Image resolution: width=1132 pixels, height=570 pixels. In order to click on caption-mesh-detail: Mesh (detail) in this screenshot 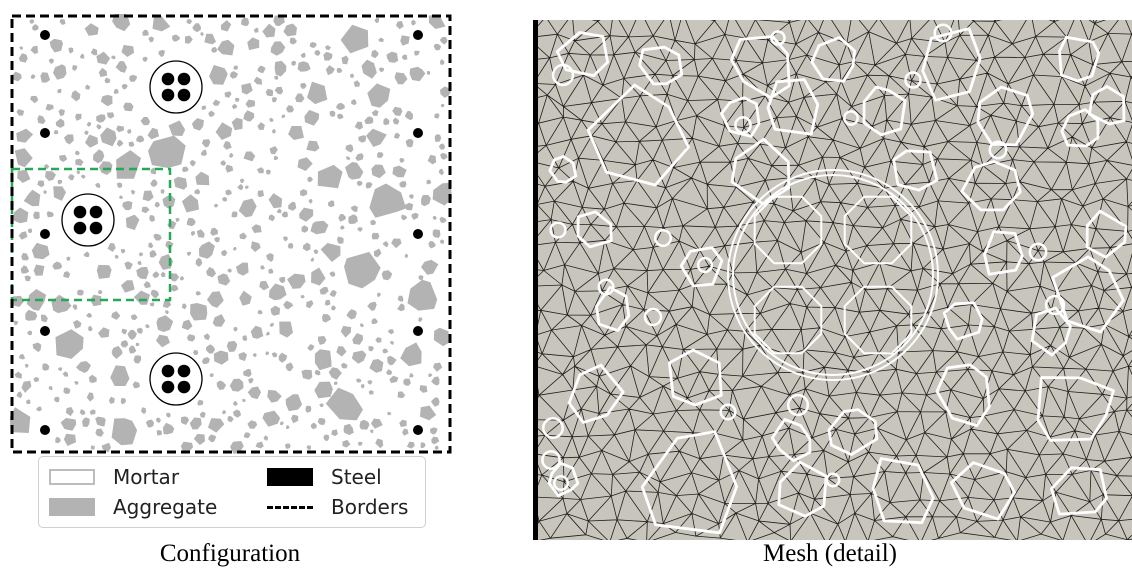, I will do `click(830, 553)`.